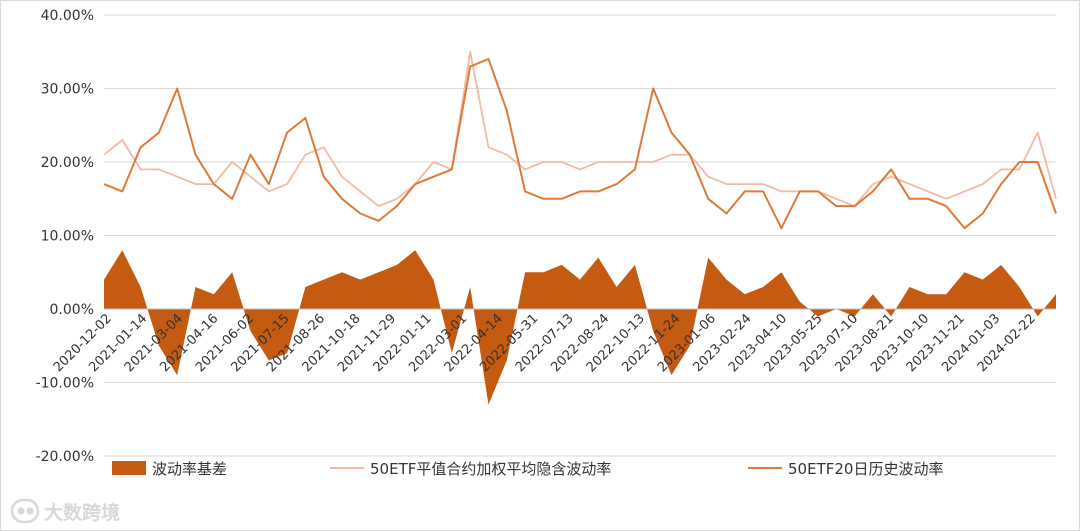 The image size is (1080, 531). I want to click on y-tick-label: 30.00%, so click(67, 90).